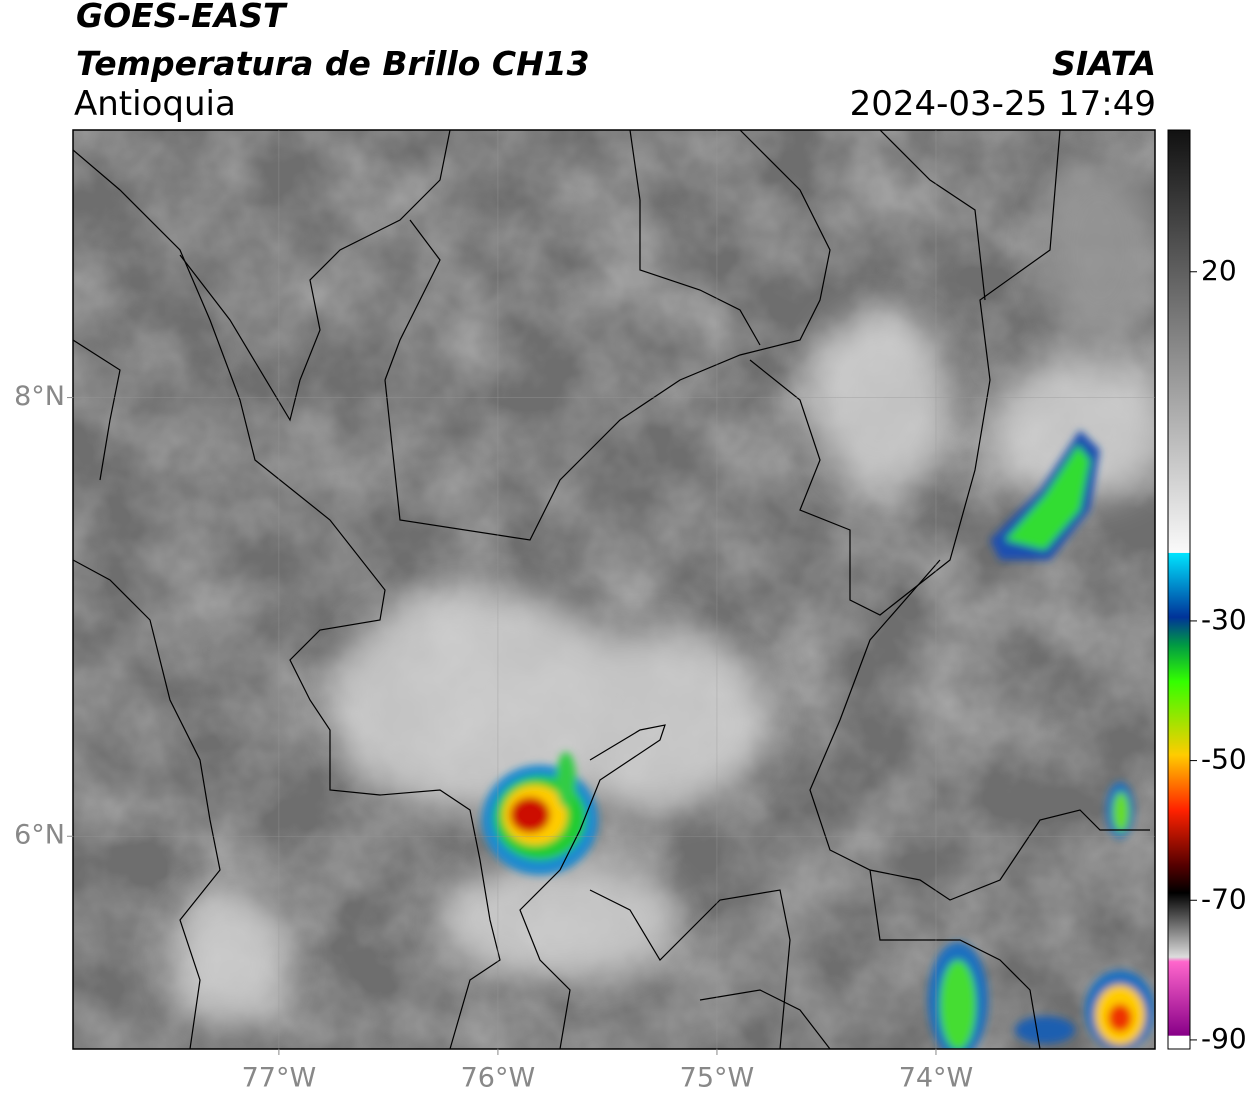 The width and height of the screenshot is (1252, 1099). What do you see at coordinates (181, 17) in the screenshot?
I see `title: GOES-EAST` at bounding box center [181, 17].